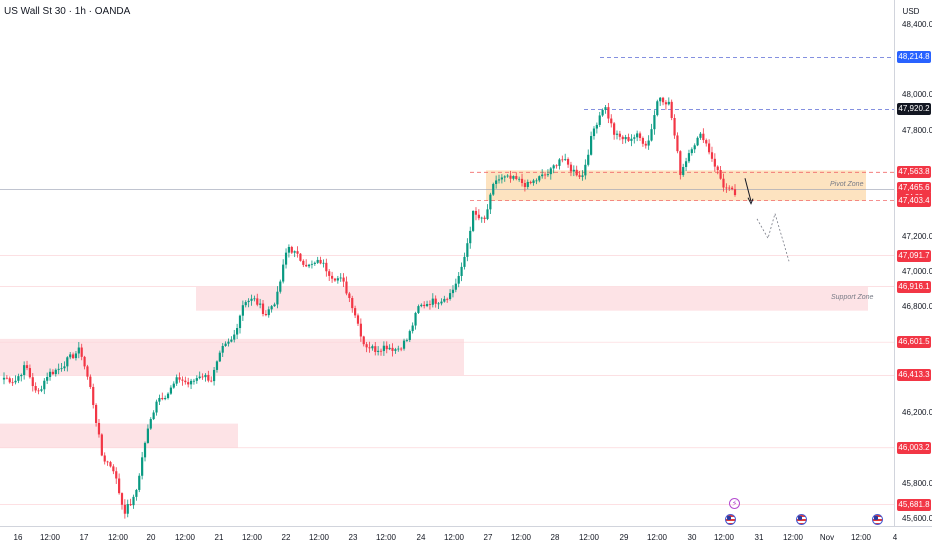  What do you see at coordinates (119, 435) in the screenshot?
I see `zone-support-low` at bounding box center [119, 435].